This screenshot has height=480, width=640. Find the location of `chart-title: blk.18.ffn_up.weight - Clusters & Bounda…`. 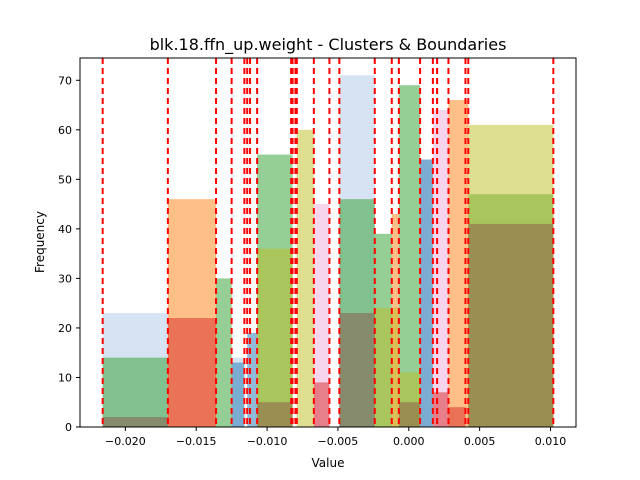

chart-title: blk.18.ffn_up.weight - Clusters & Bounda… is located at coordinates (328, 45).